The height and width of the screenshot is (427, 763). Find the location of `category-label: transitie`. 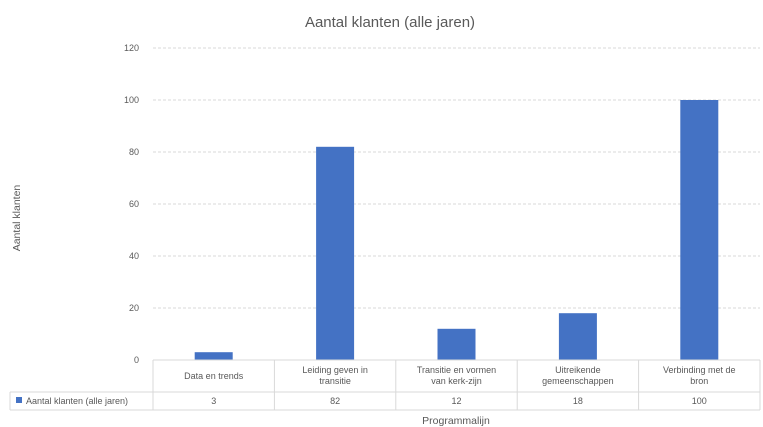

category-label: transitie is located at coordinates (335, 381).